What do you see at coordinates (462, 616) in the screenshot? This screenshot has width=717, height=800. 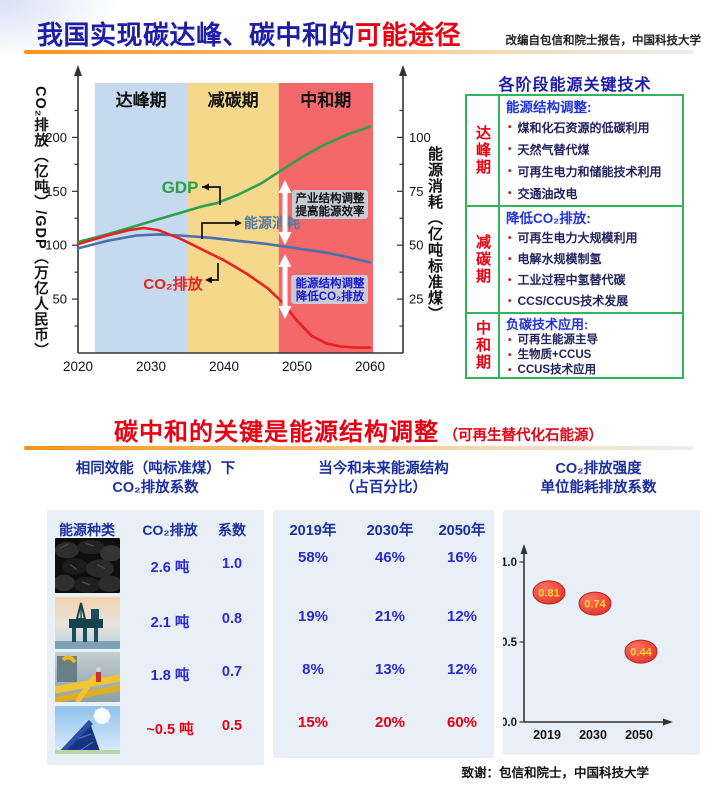 I see `share-value: 12%` at bounding box center [462, 616].